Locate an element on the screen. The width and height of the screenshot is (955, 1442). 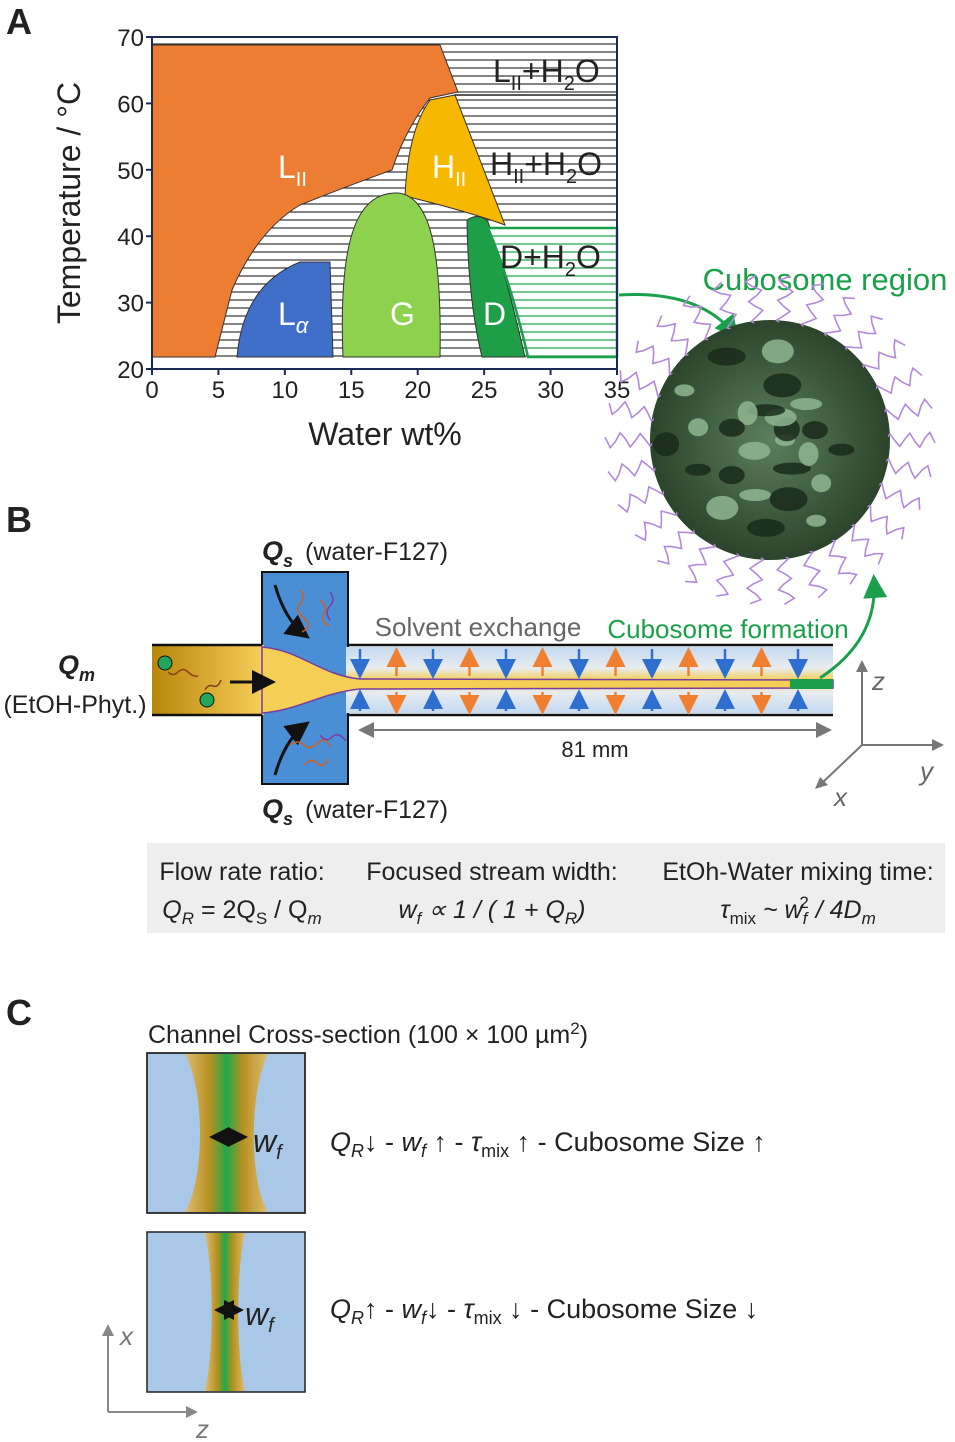
f-part: = 2Q is located at coordinates (225, 910).